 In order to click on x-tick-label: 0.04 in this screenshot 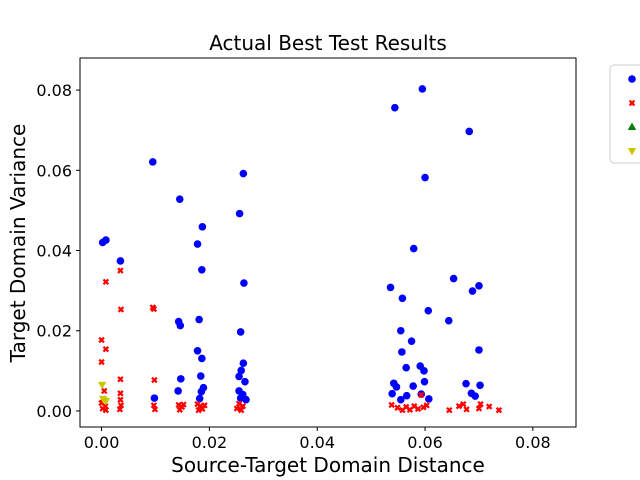, I will do `click(317, 442)`.